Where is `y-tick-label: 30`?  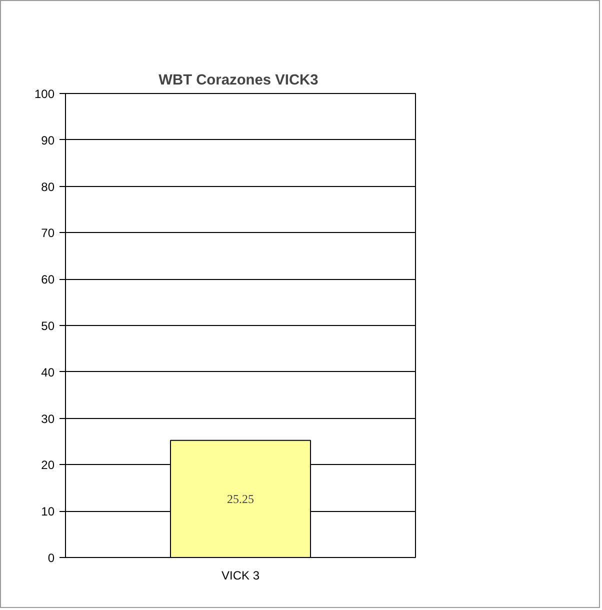
y-tick-label: 30 is located at coordinates (48, 419).